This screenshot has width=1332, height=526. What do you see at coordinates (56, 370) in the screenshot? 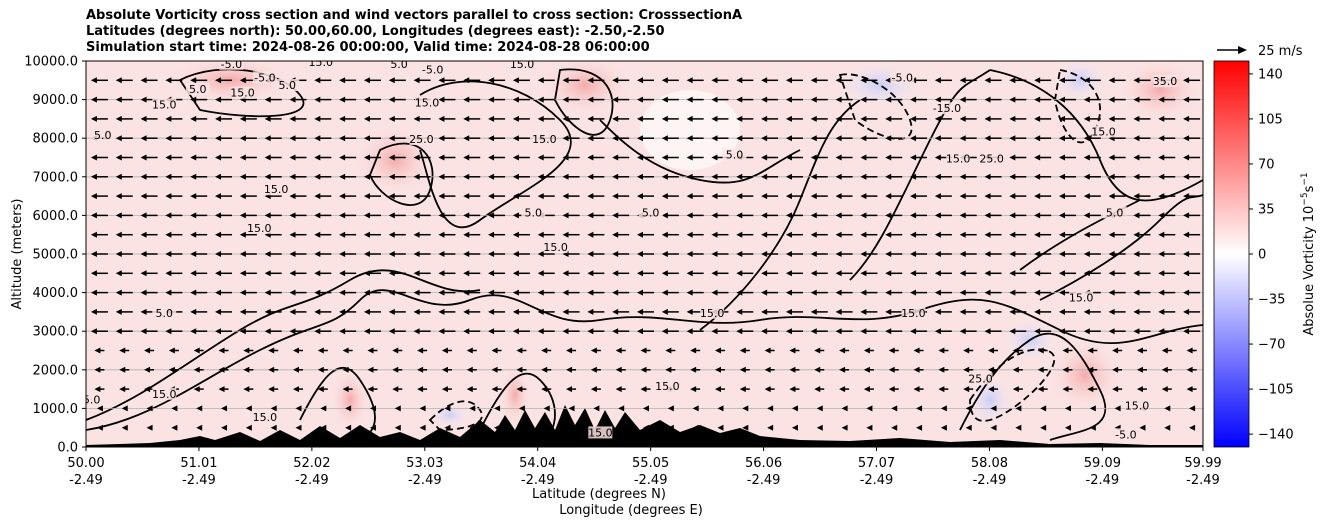
I see `y-tick-label: 2000.0` at bounding box center [56, 370].